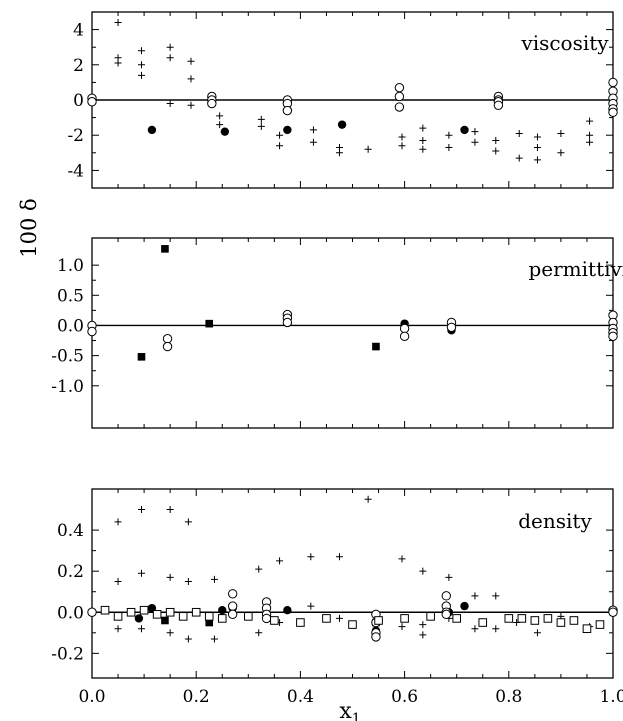 The image size is (623, 721). What do you see at coordinates (611, 697) in the screenshot?
I see `x-tick-label: 1.0` at bounding box center [611, 697].